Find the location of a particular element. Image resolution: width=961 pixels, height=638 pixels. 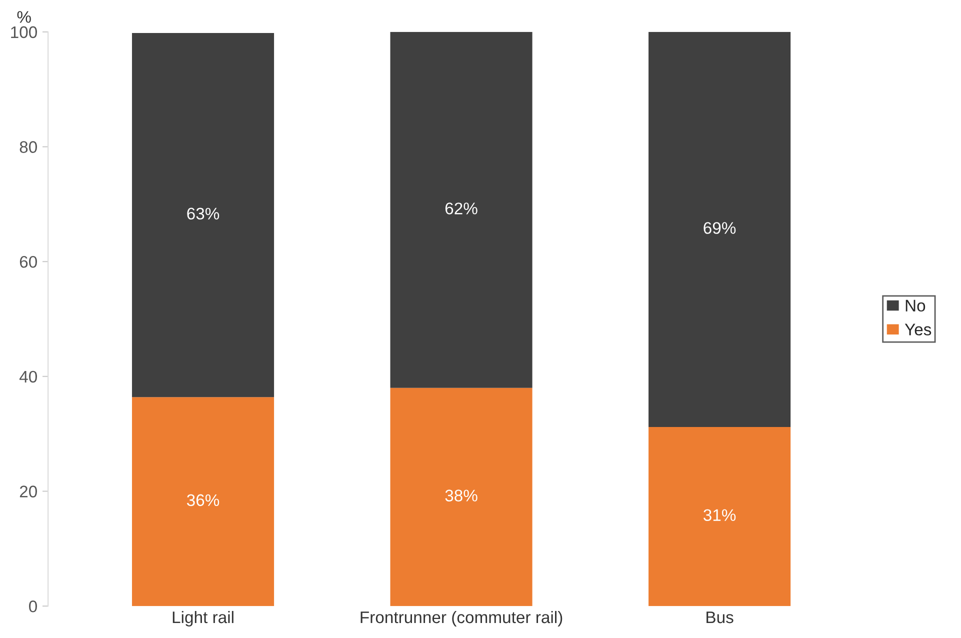

data-label: 63% is located at coordinates (203, 214).